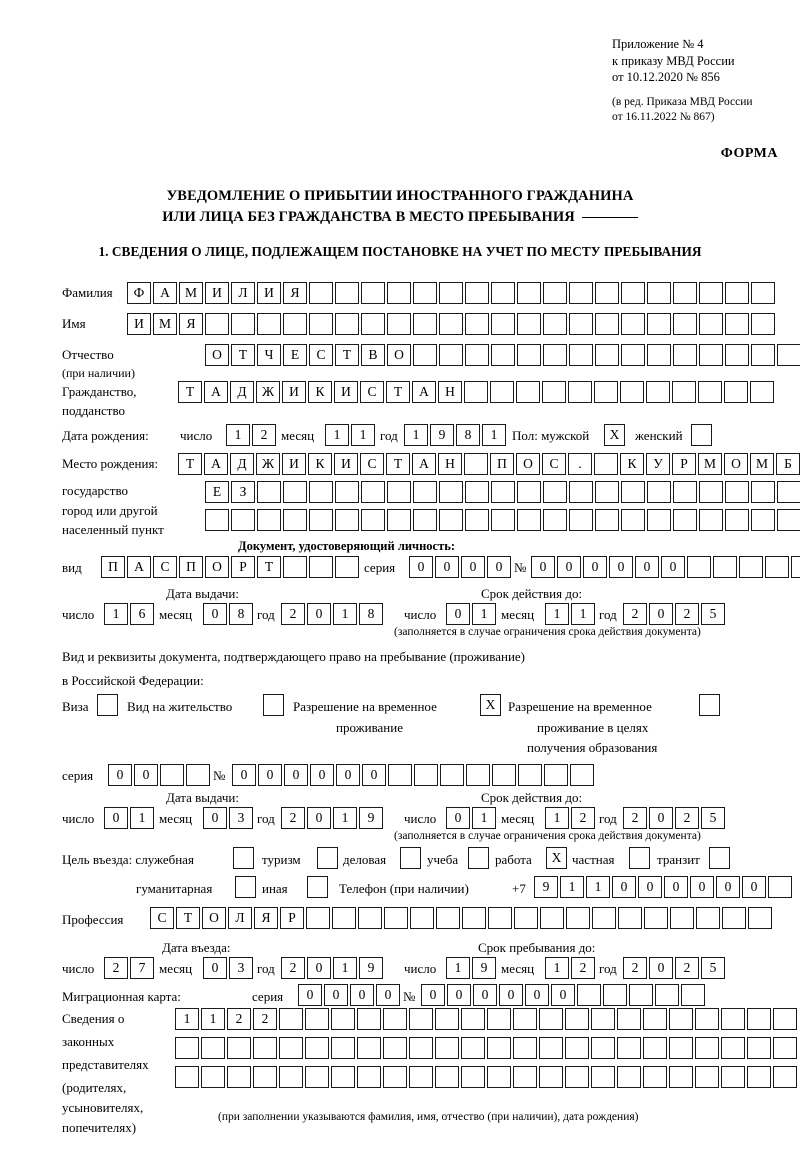 The image size is (800, 1163). What do you see at coordinates (142, 968) in the screenshot?
I see `char-cell: 7` at bounding box center [142, 968].